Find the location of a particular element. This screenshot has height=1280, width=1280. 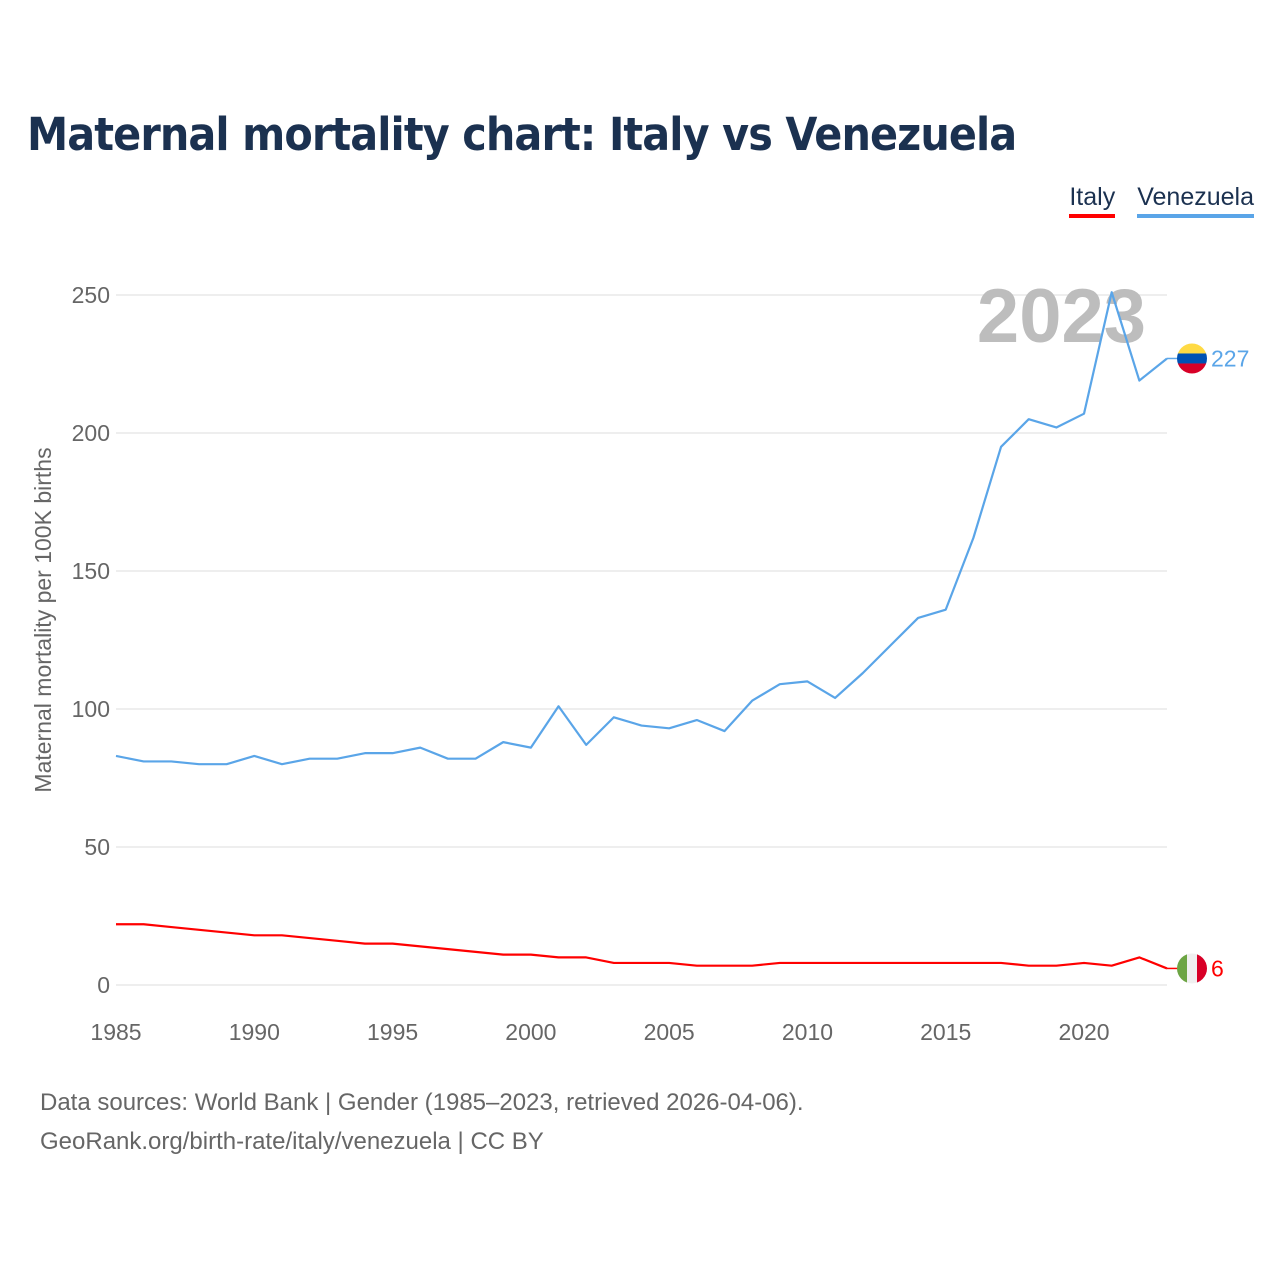

x-tick-label: 2005 is located at coordinates (669, 1032).